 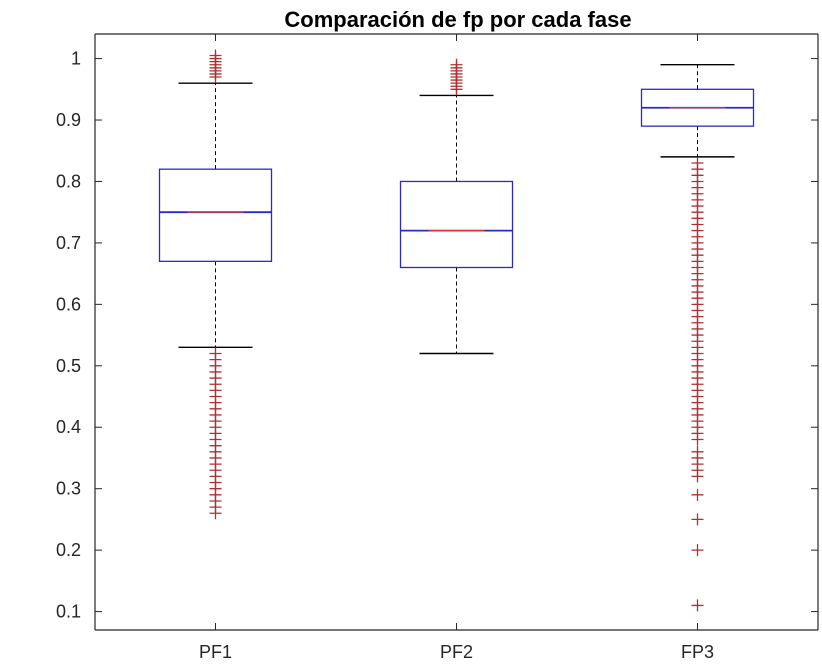 What do you see at coordinates (215, 215) in the screenshot?
I see `box-PF1` at bounding box center [215, 215].